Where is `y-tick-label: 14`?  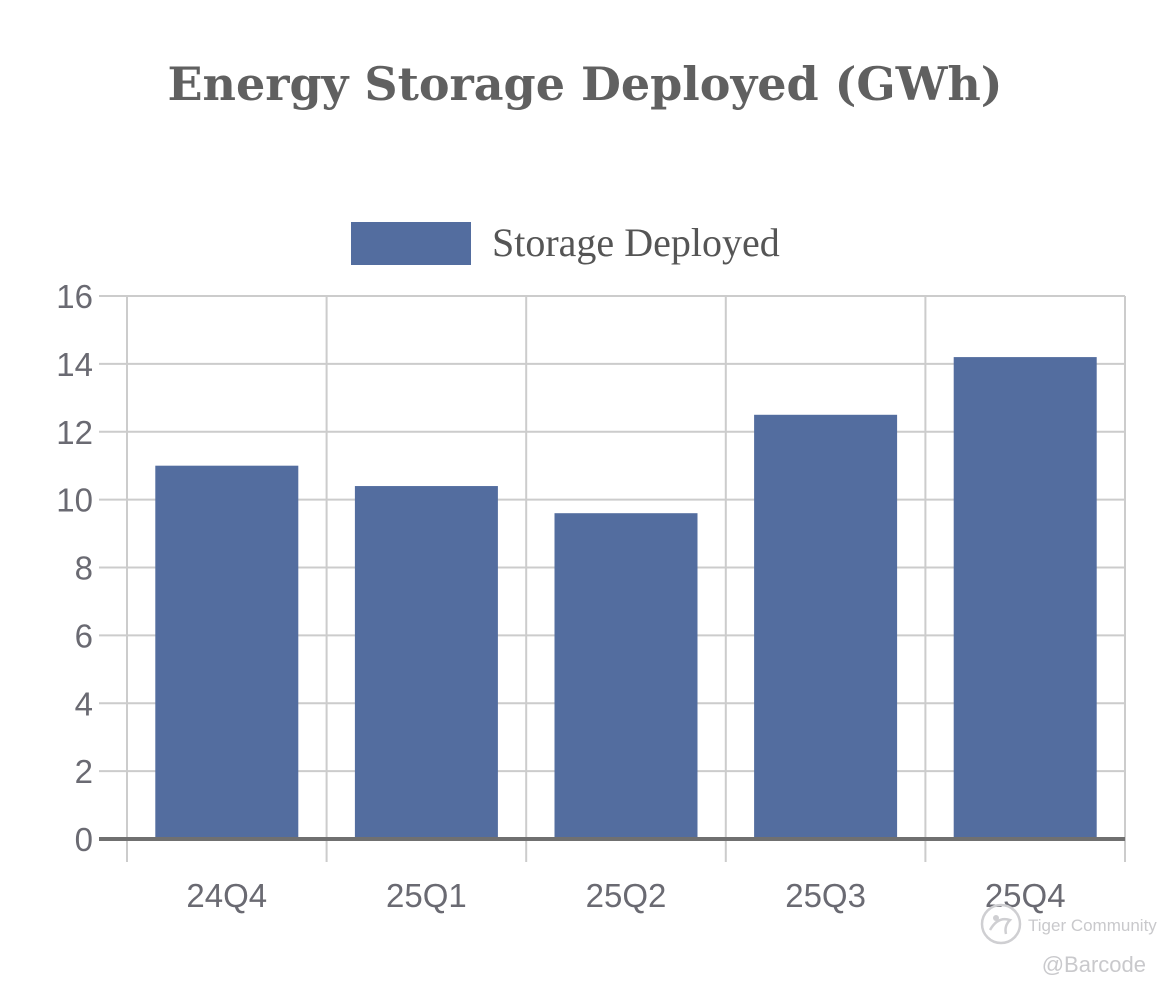 y-tick-label: 14 is located at coordinates (74, 364).